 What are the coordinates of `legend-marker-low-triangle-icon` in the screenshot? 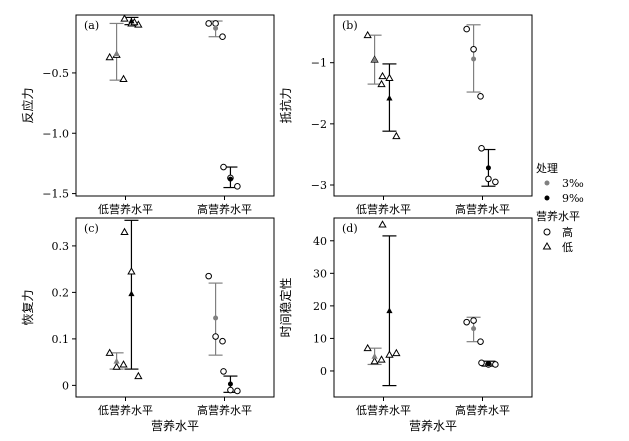 It's located at (547, 246).